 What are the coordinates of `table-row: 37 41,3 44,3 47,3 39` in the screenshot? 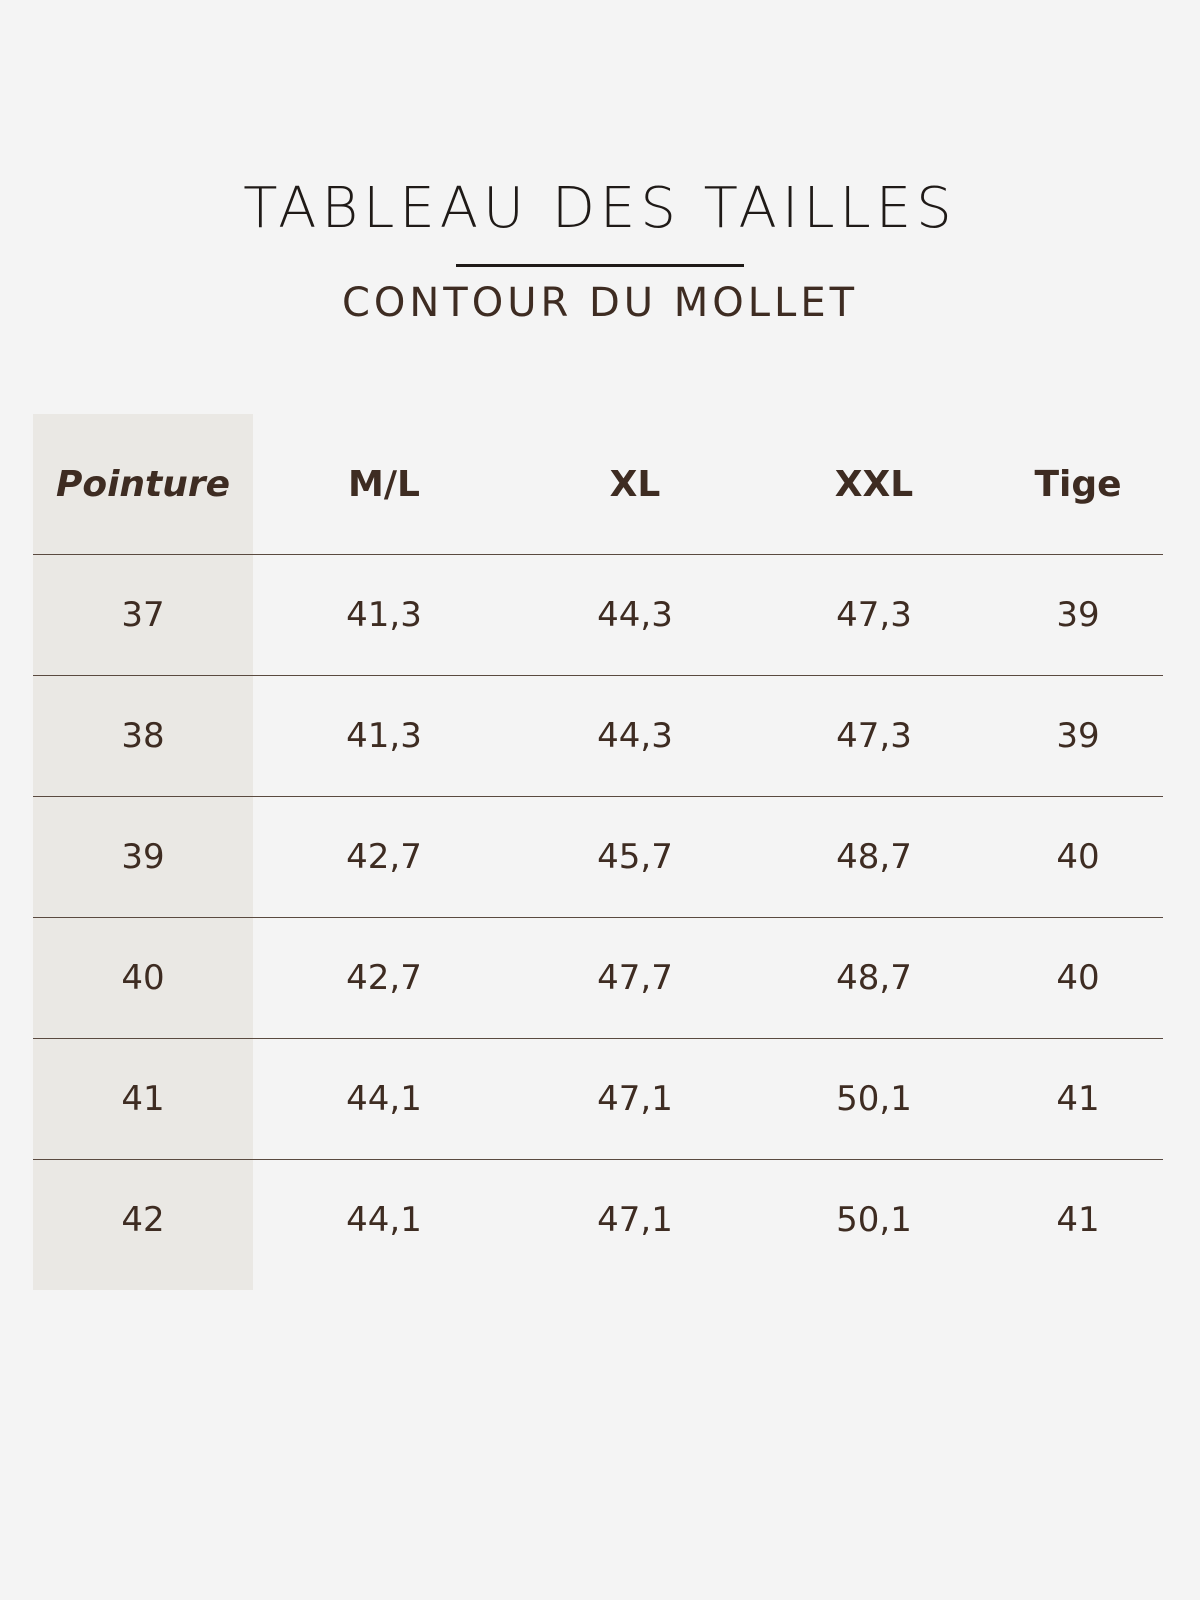 It's located at (598, 615).